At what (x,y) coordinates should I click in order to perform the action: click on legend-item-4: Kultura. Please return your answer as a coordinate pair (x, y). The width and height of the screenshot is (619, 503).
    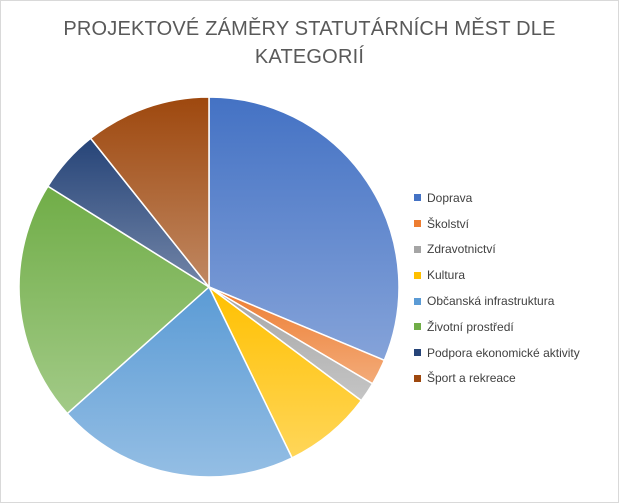
    Looking at the image, I should click on (512, 275).